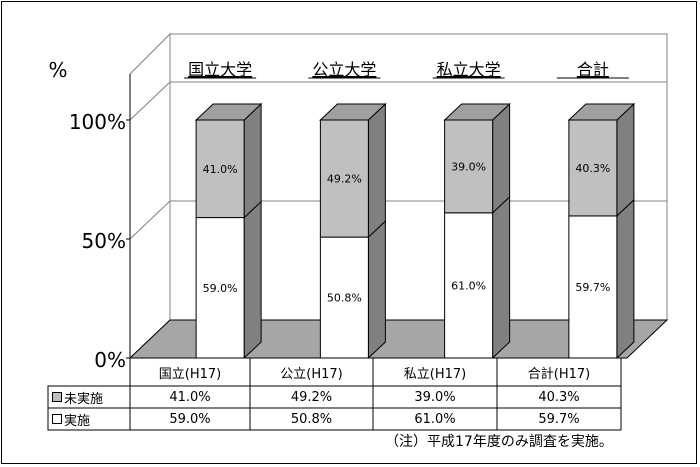 This screenshot has height=467, width=700. What do you see at coordinates (435, 397) in the screenshot?
I see `table-value-cell: 39.0%` at bounding box center [435, 397].